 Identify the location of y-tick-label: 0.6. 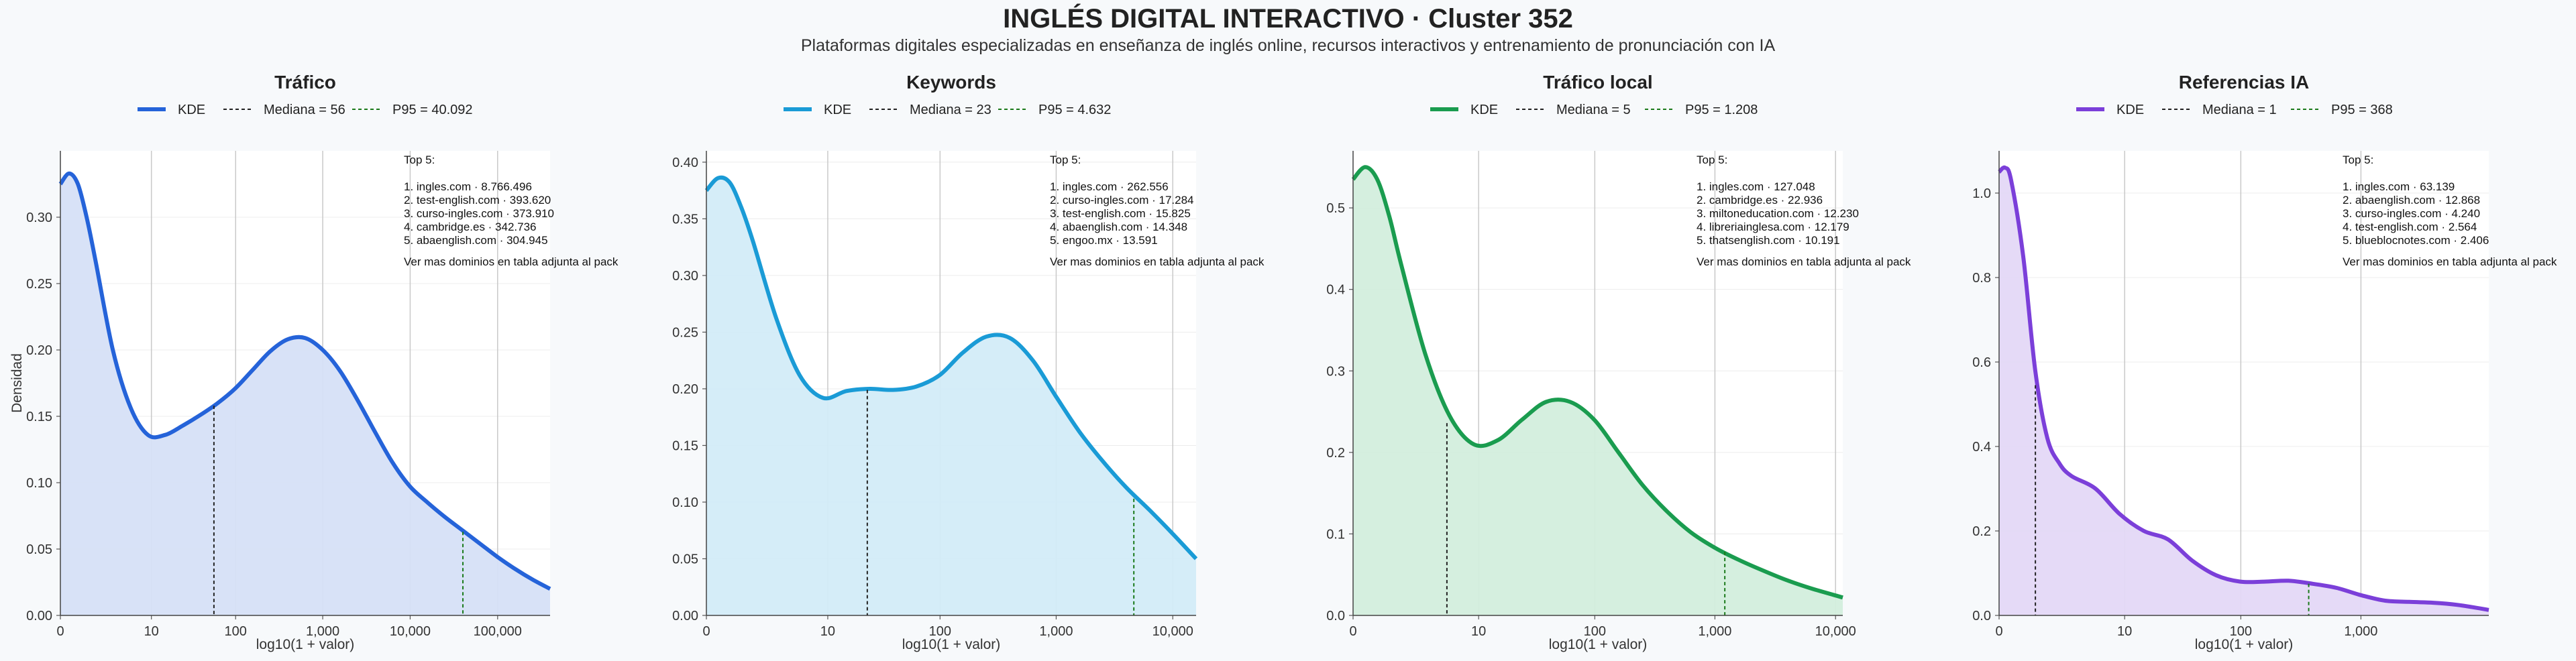
(1981, 362).